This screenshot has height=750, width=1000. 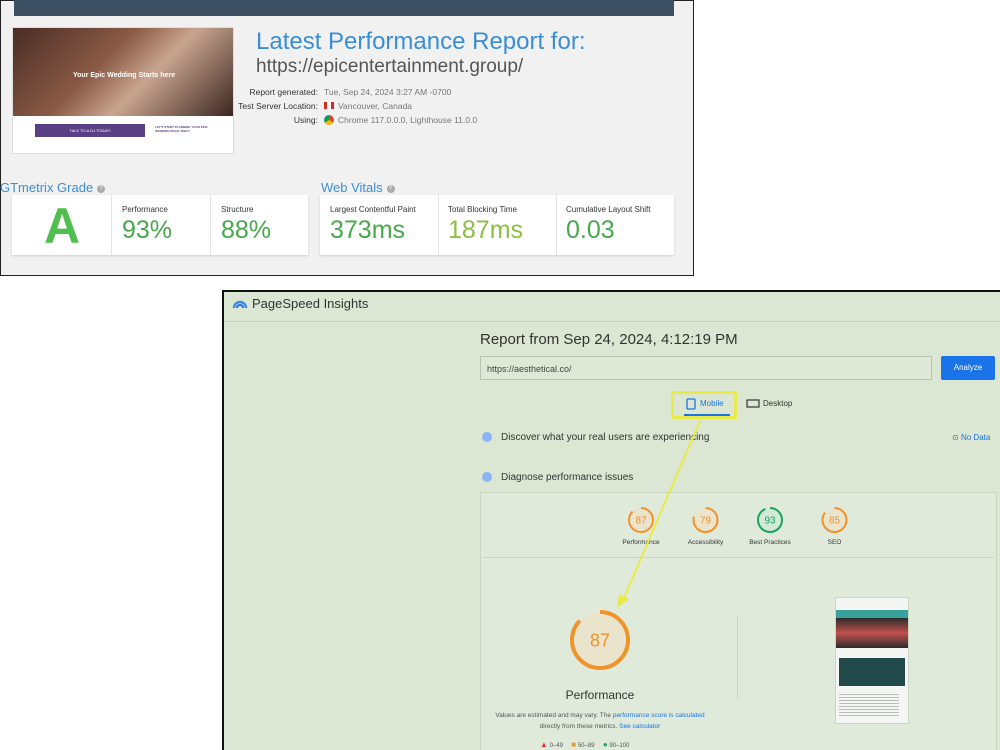 I want to click on tab-mobile: Mobile, so click(x=712, y=403).